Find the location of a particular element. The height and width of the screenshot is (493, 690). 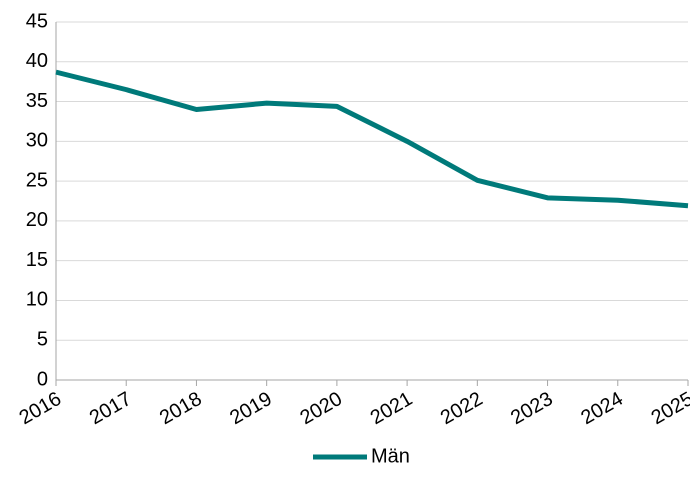

y-tick-label: 35 is located at coordinates (37, 101).